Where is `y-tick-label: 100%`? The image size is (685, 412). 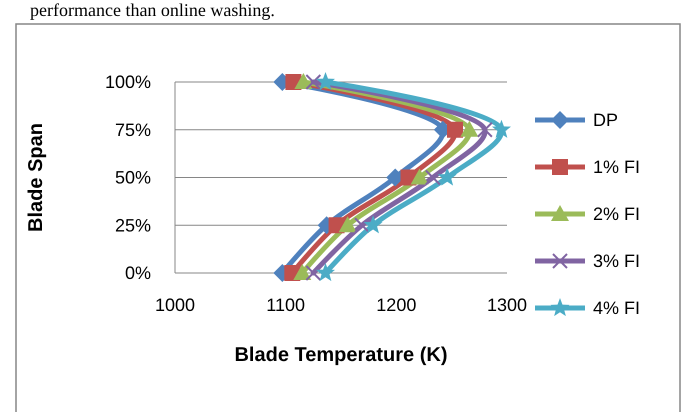 y-tick-label: 100% is located at coordinates (127, 82).